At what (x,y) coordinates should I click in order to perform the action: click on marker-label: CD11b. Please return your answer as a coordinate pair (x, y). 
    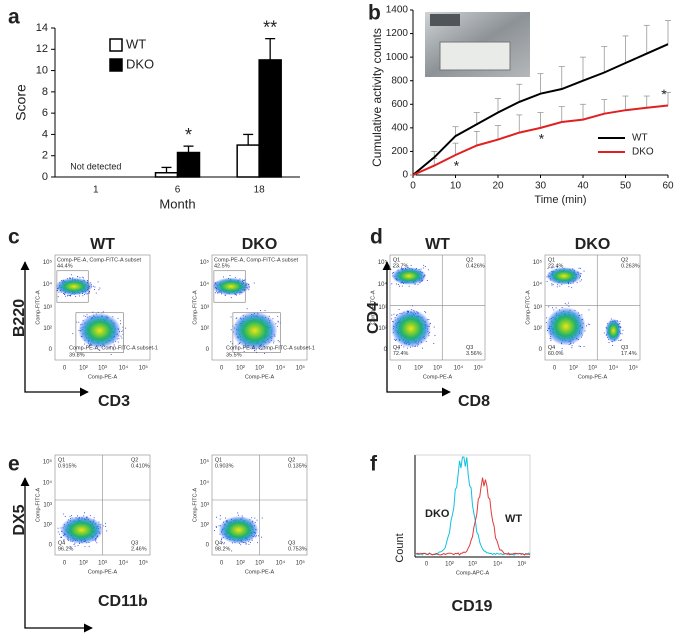
    Looking at the image, I should click on (123, 601).